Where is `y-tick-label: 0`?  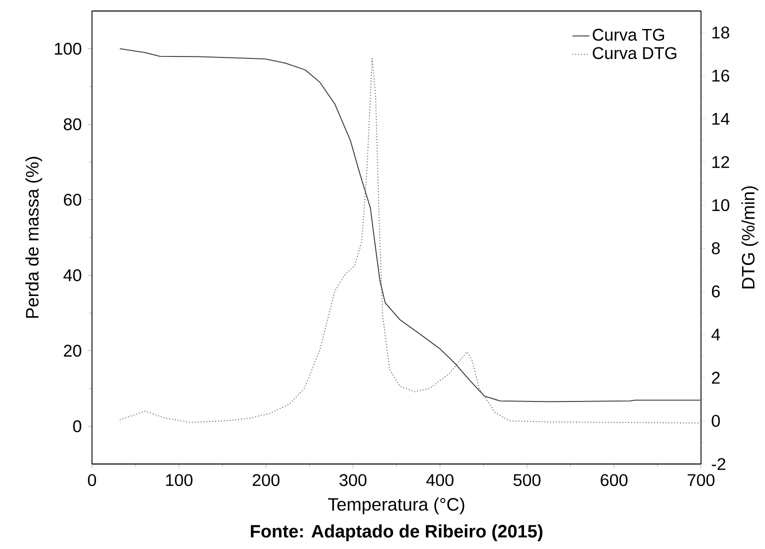 y-tick-label: 0 is located at coordinates (77, 426).